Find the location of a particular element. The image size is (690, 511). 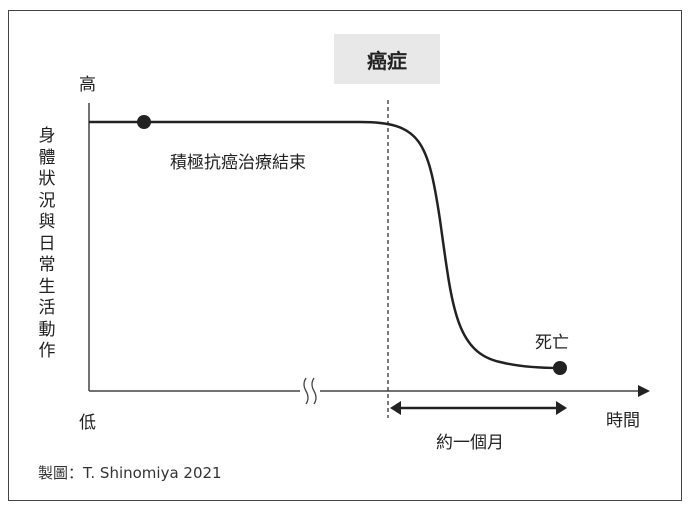

credit-text: 製圖：T. Shinomiya 2021 is located at coordinates (130, 473).